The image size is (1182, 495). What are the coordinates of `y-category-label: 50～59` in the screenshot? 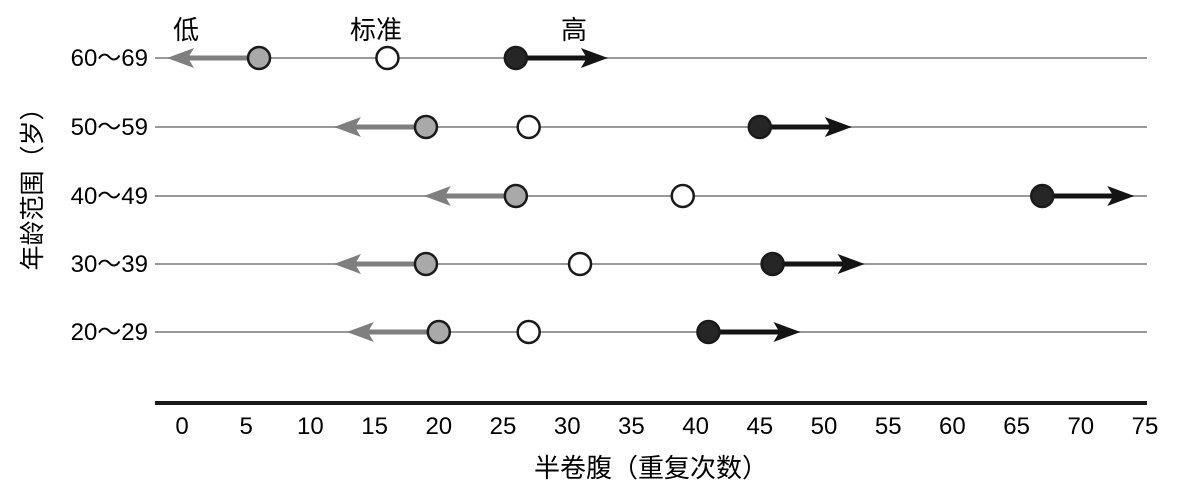 It's located at (109, 127).